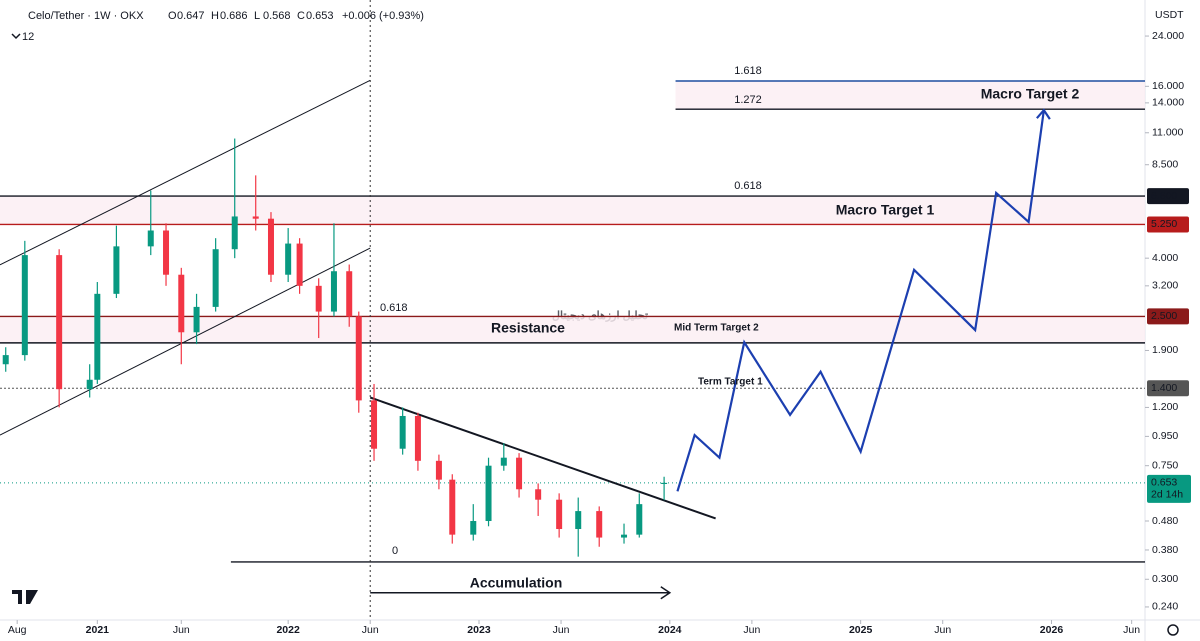 This screenshot has height=641, width=1200. What do you see at coordinates (28, 37) in the screenshot?
I see `indicator-count: 12` at bounding box center [28, 37].